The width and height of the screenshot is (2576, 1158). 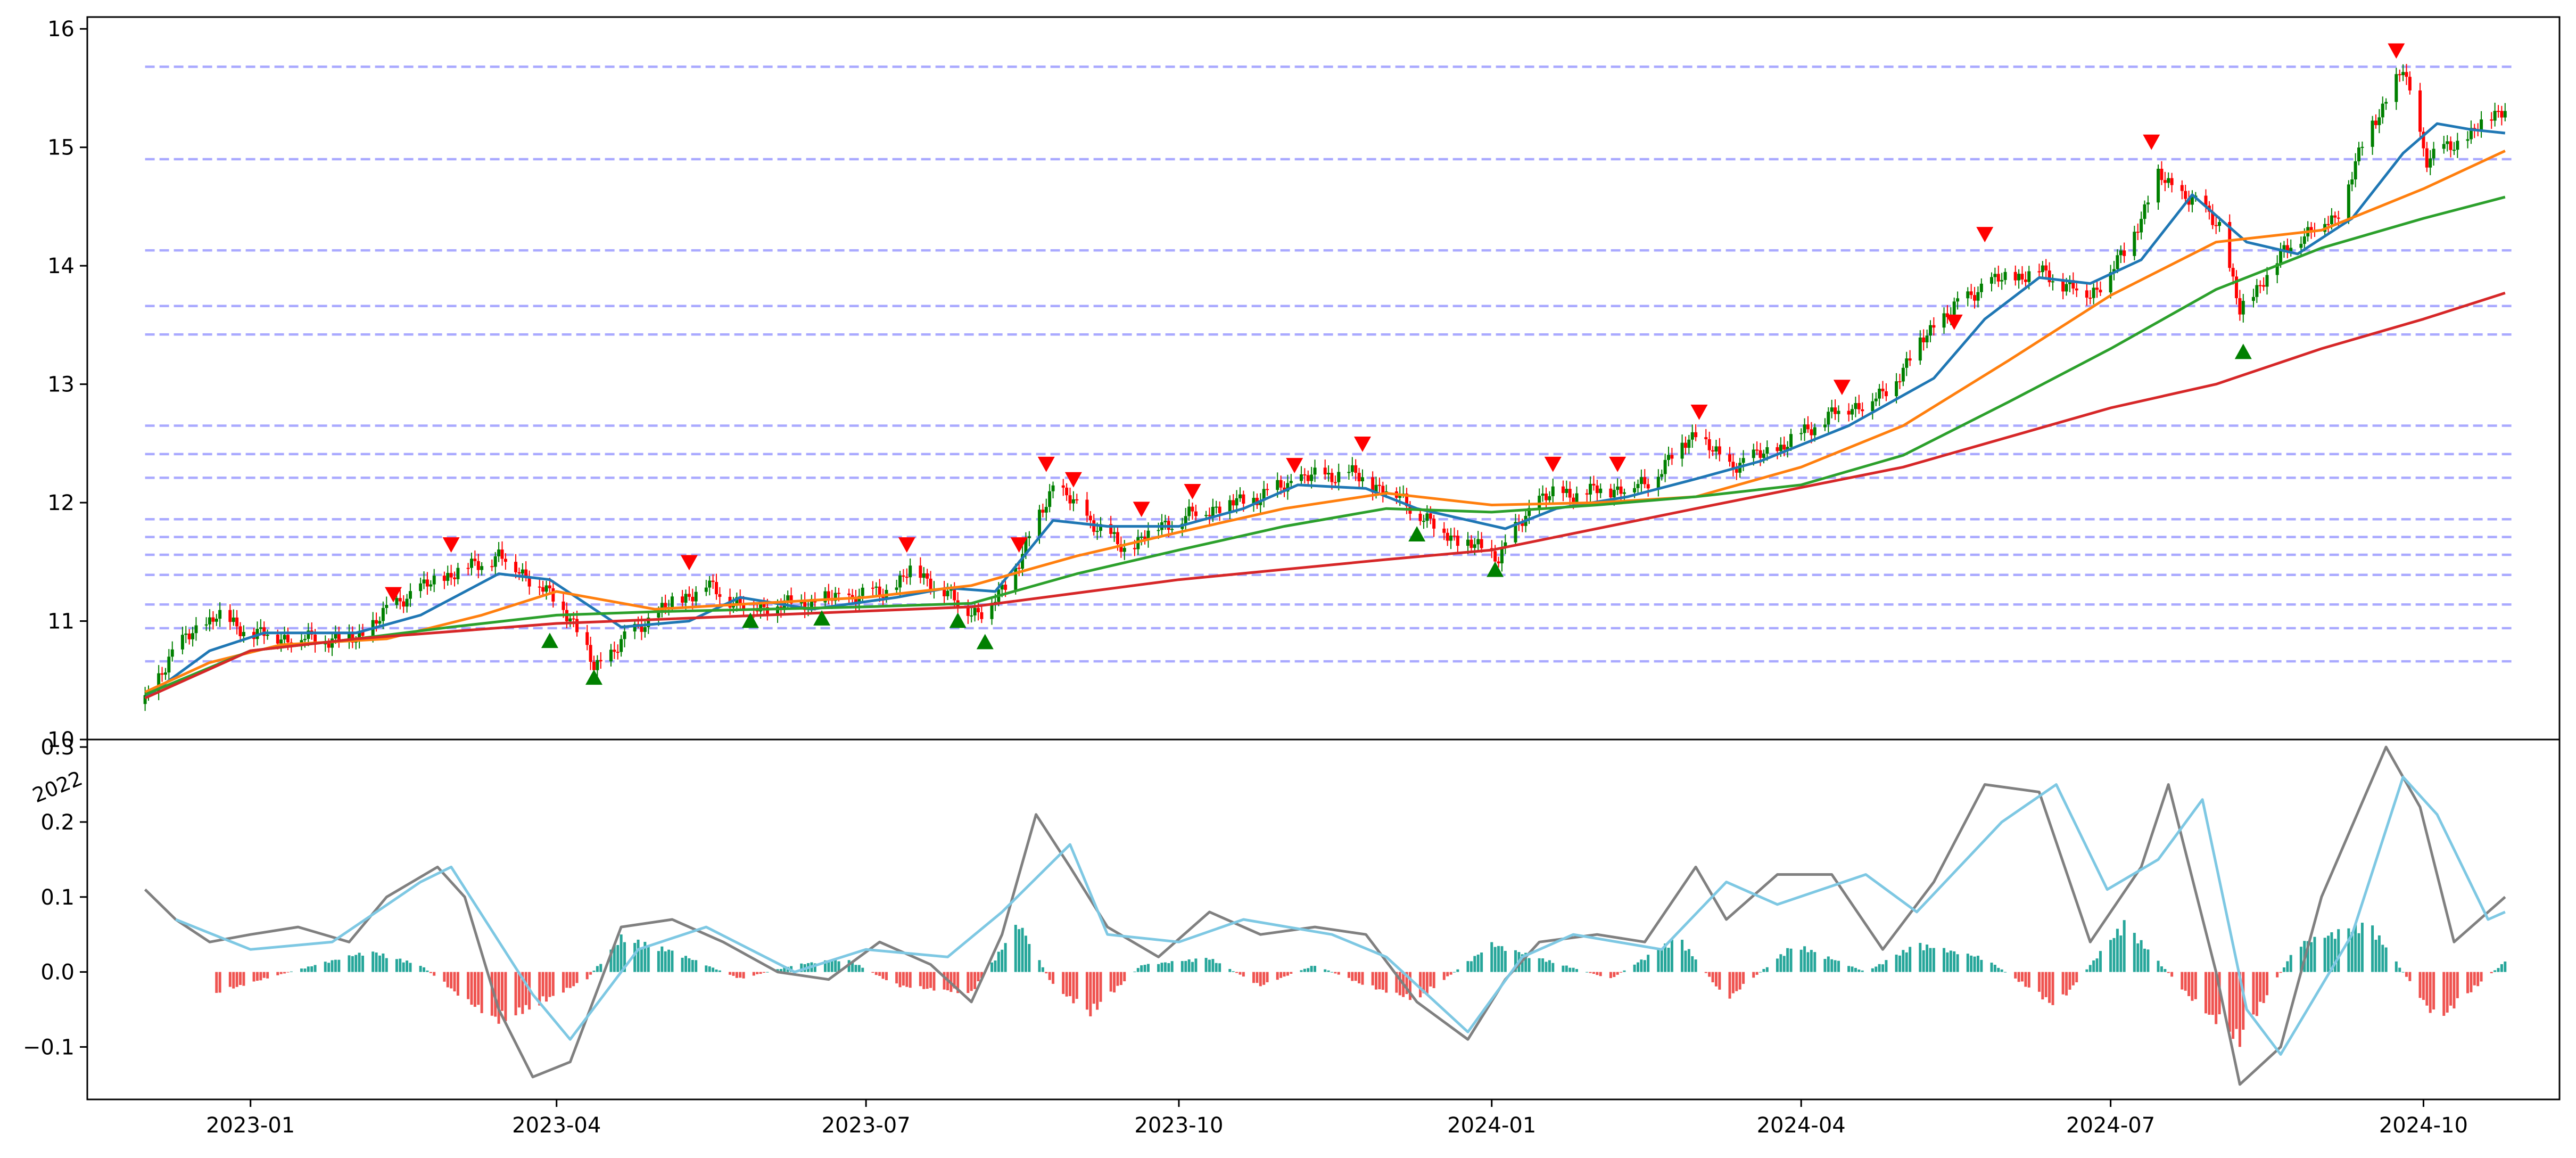 I want to click on x-tick-label: 2023-01, so click(x=250, y=1125).